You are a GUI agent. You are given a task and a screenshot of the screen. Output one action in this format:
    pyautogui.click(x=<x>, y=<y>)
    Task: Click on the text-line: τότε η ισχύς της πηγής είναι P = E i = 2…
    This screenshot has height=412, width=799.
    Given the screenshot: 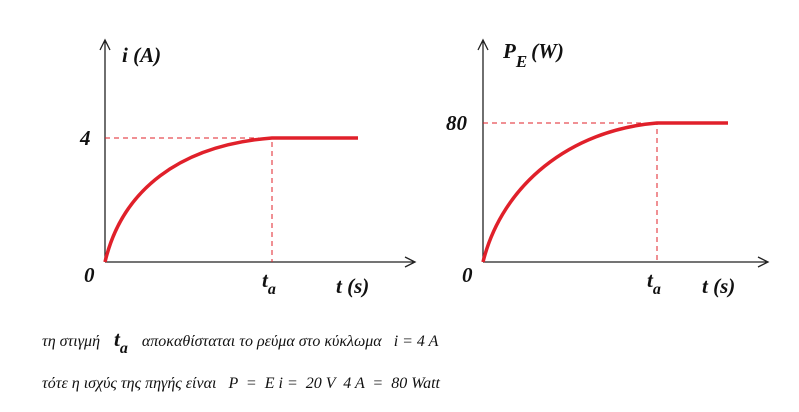 What is the action you would take?
    pyautogui.click(x=241, y=383)
    